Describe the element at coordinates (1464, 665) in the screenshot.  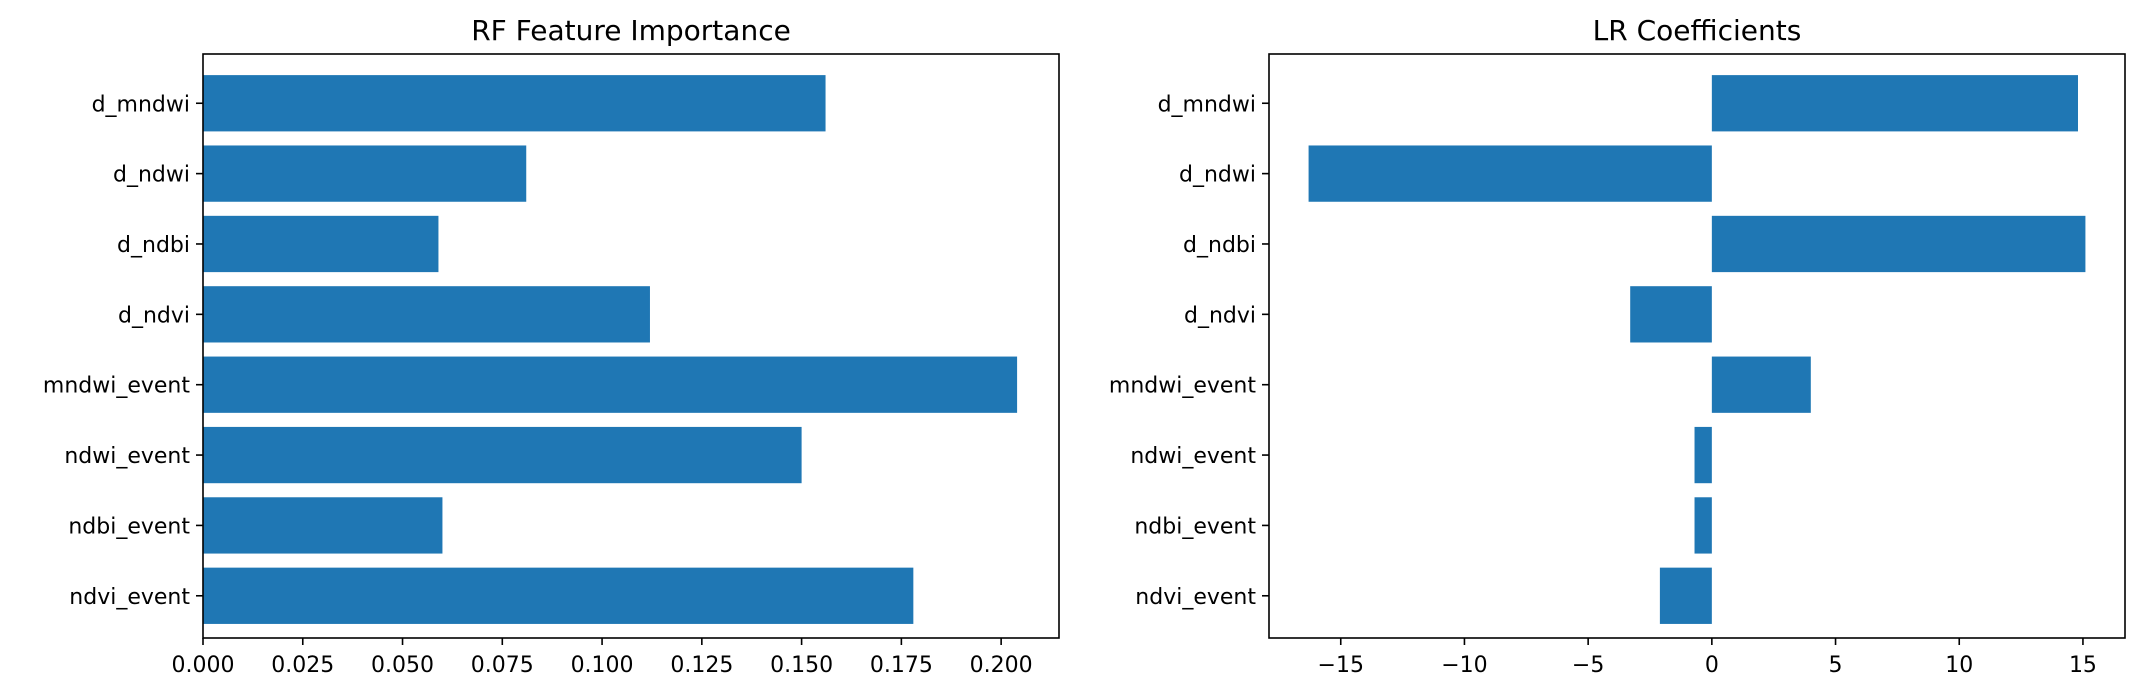
I see `lr-xtick-label: −10` at that location.